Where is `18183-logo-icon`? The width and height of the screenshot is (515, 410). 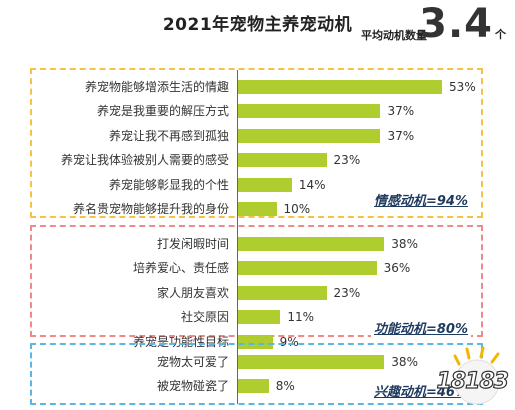
18183-logo-icon is located at coordinates (476, 375).